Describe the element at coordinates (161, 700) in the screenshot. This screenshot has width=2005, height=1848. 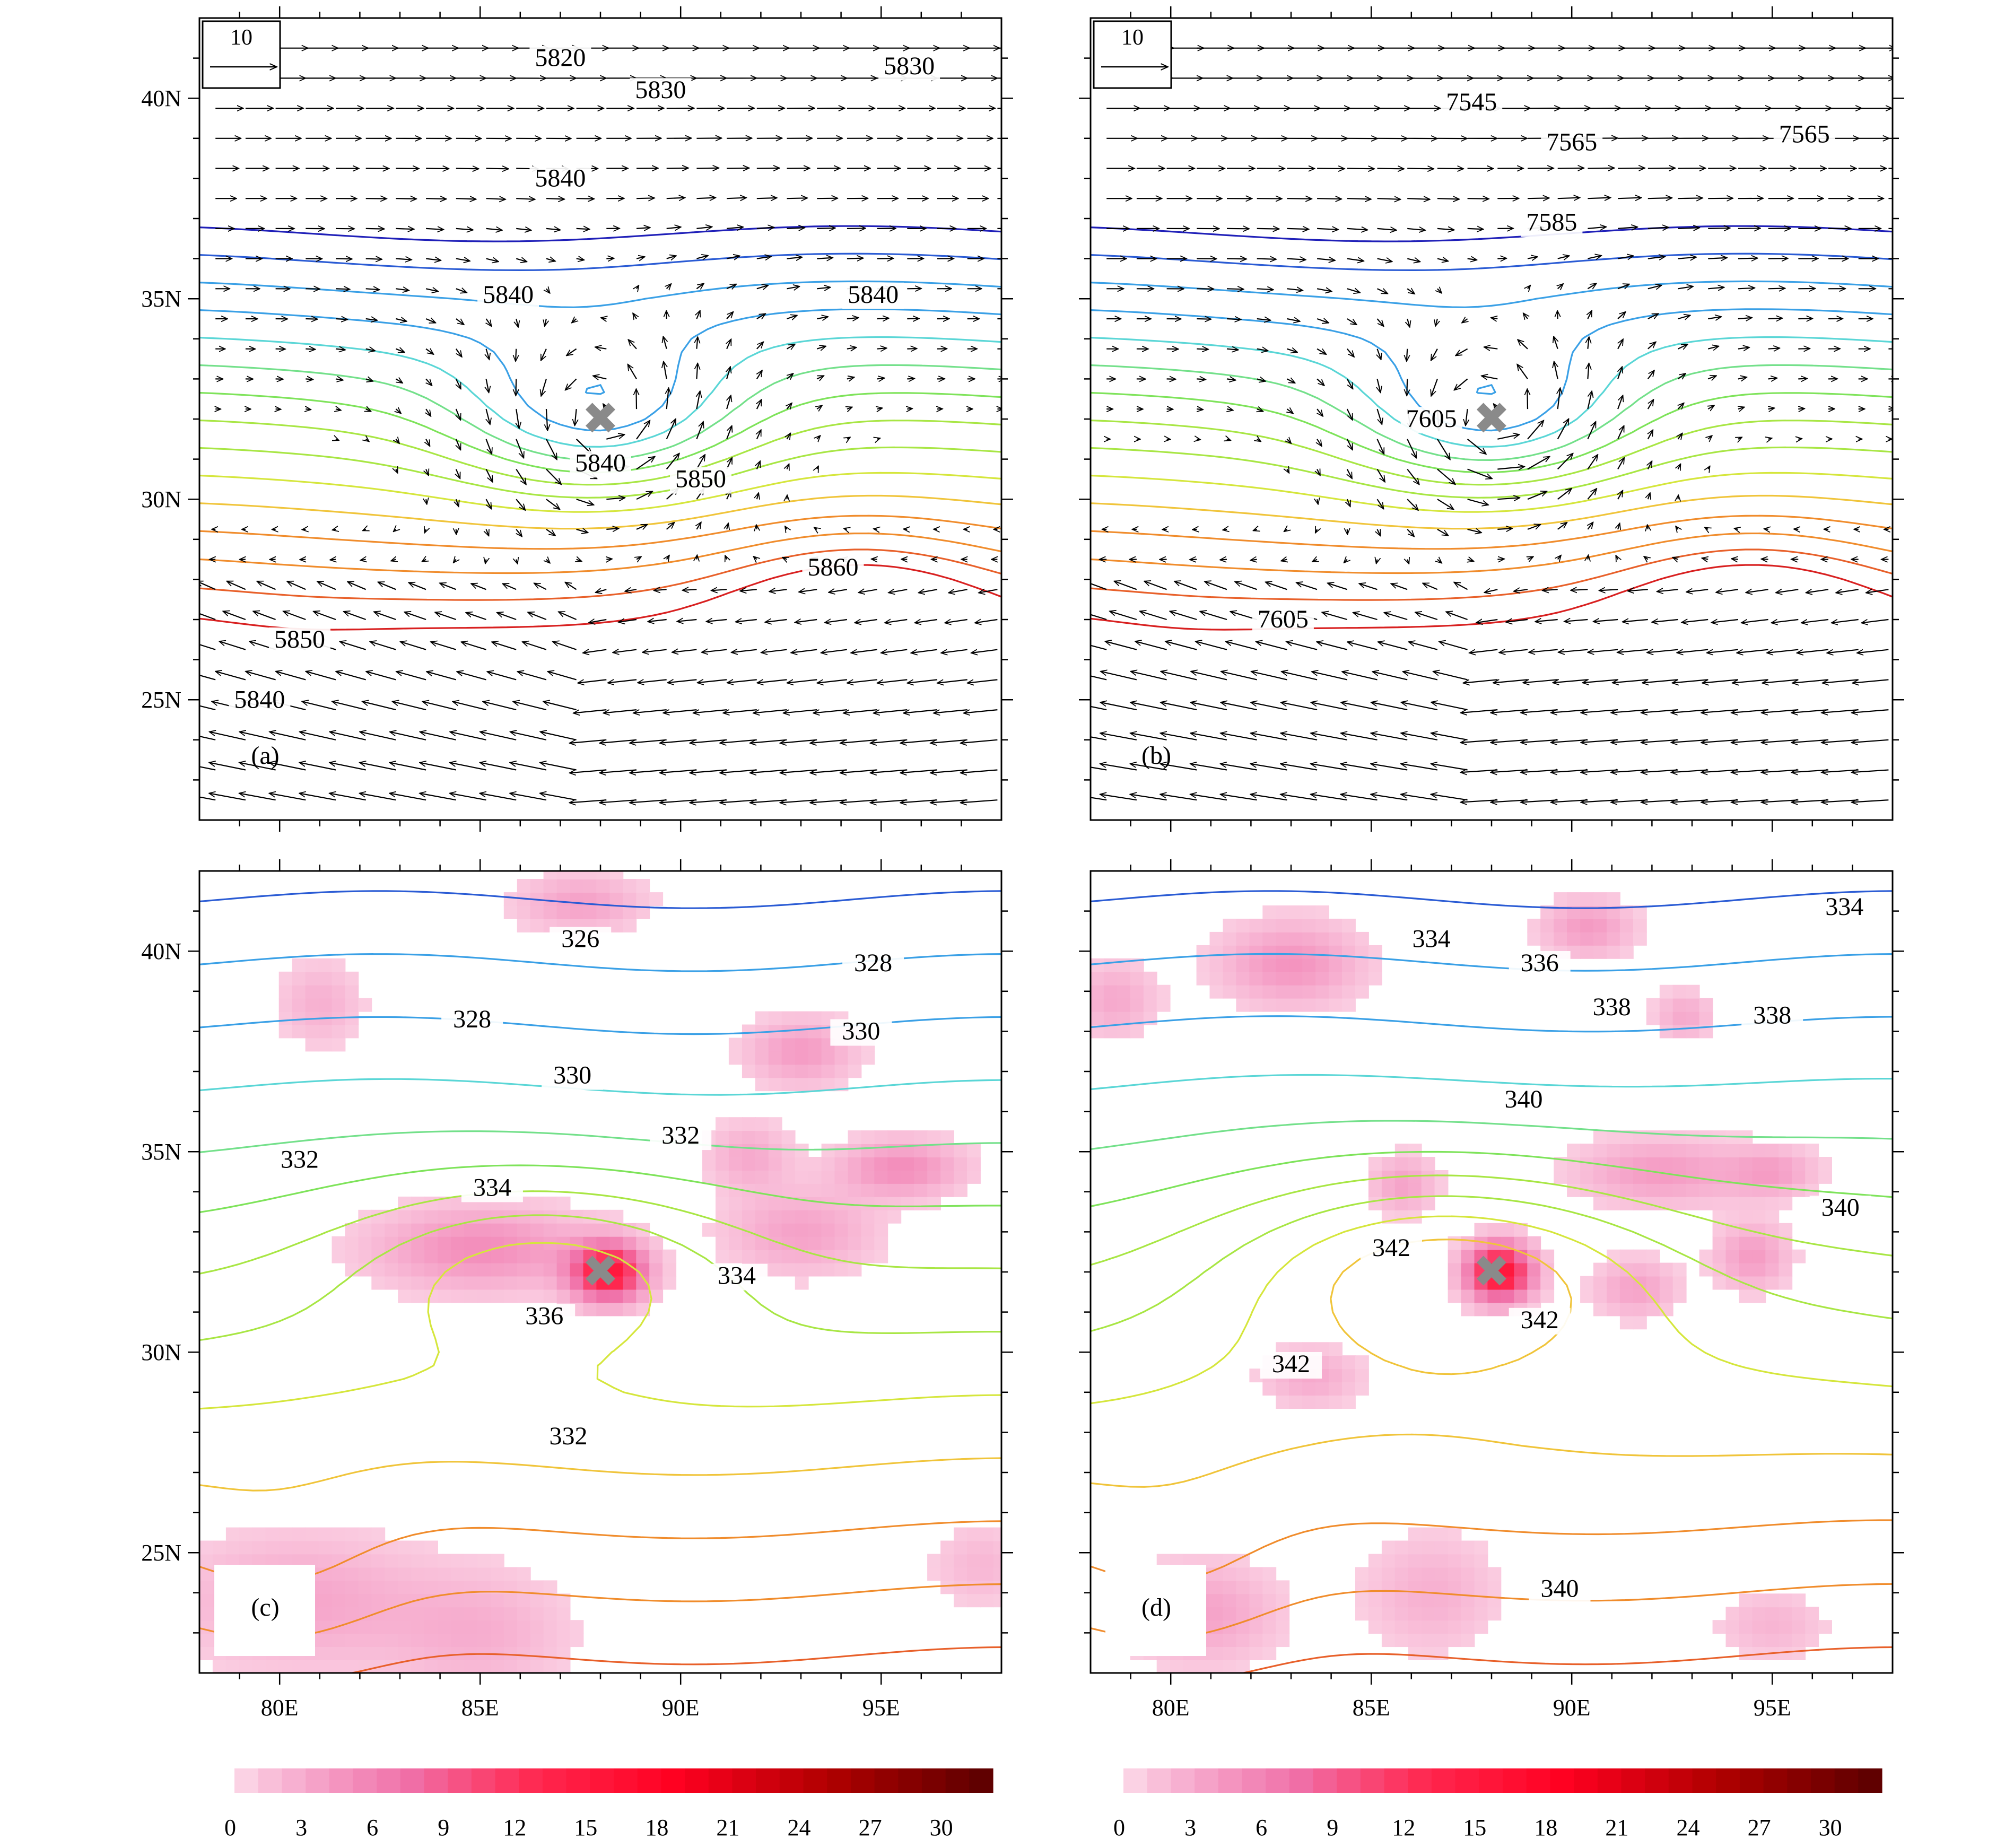
I see `latitude-tick-label: 25N` at that location.